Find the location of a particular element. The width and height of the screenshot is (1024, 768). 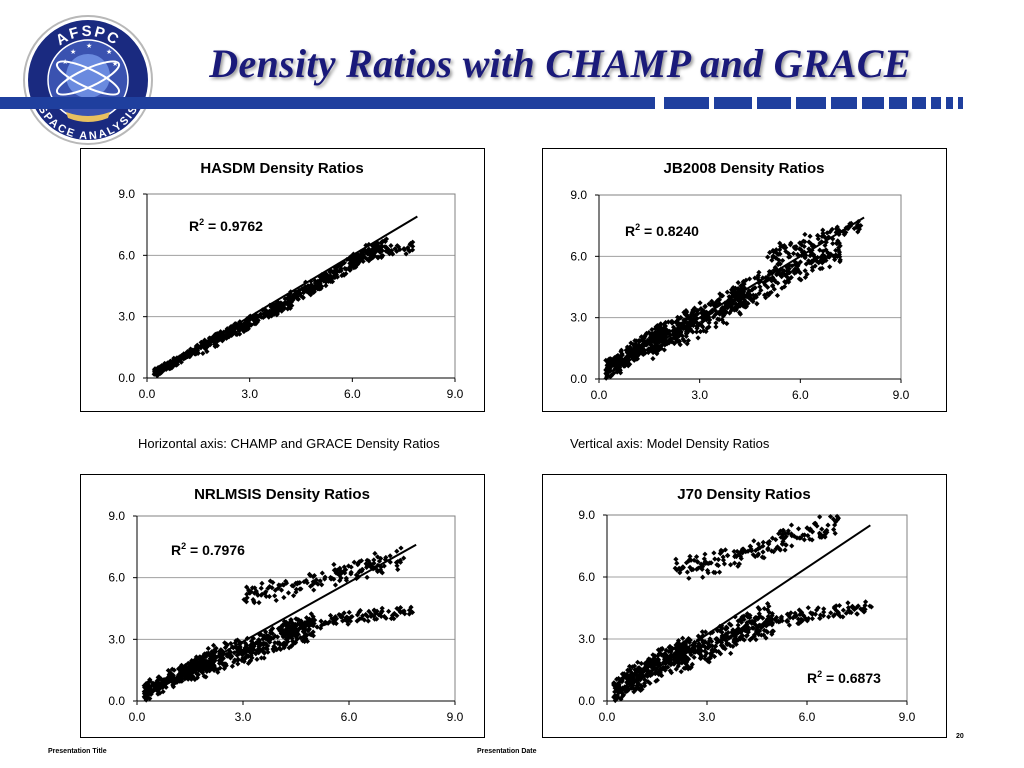

header-bar is located at coordinates (481, 103).